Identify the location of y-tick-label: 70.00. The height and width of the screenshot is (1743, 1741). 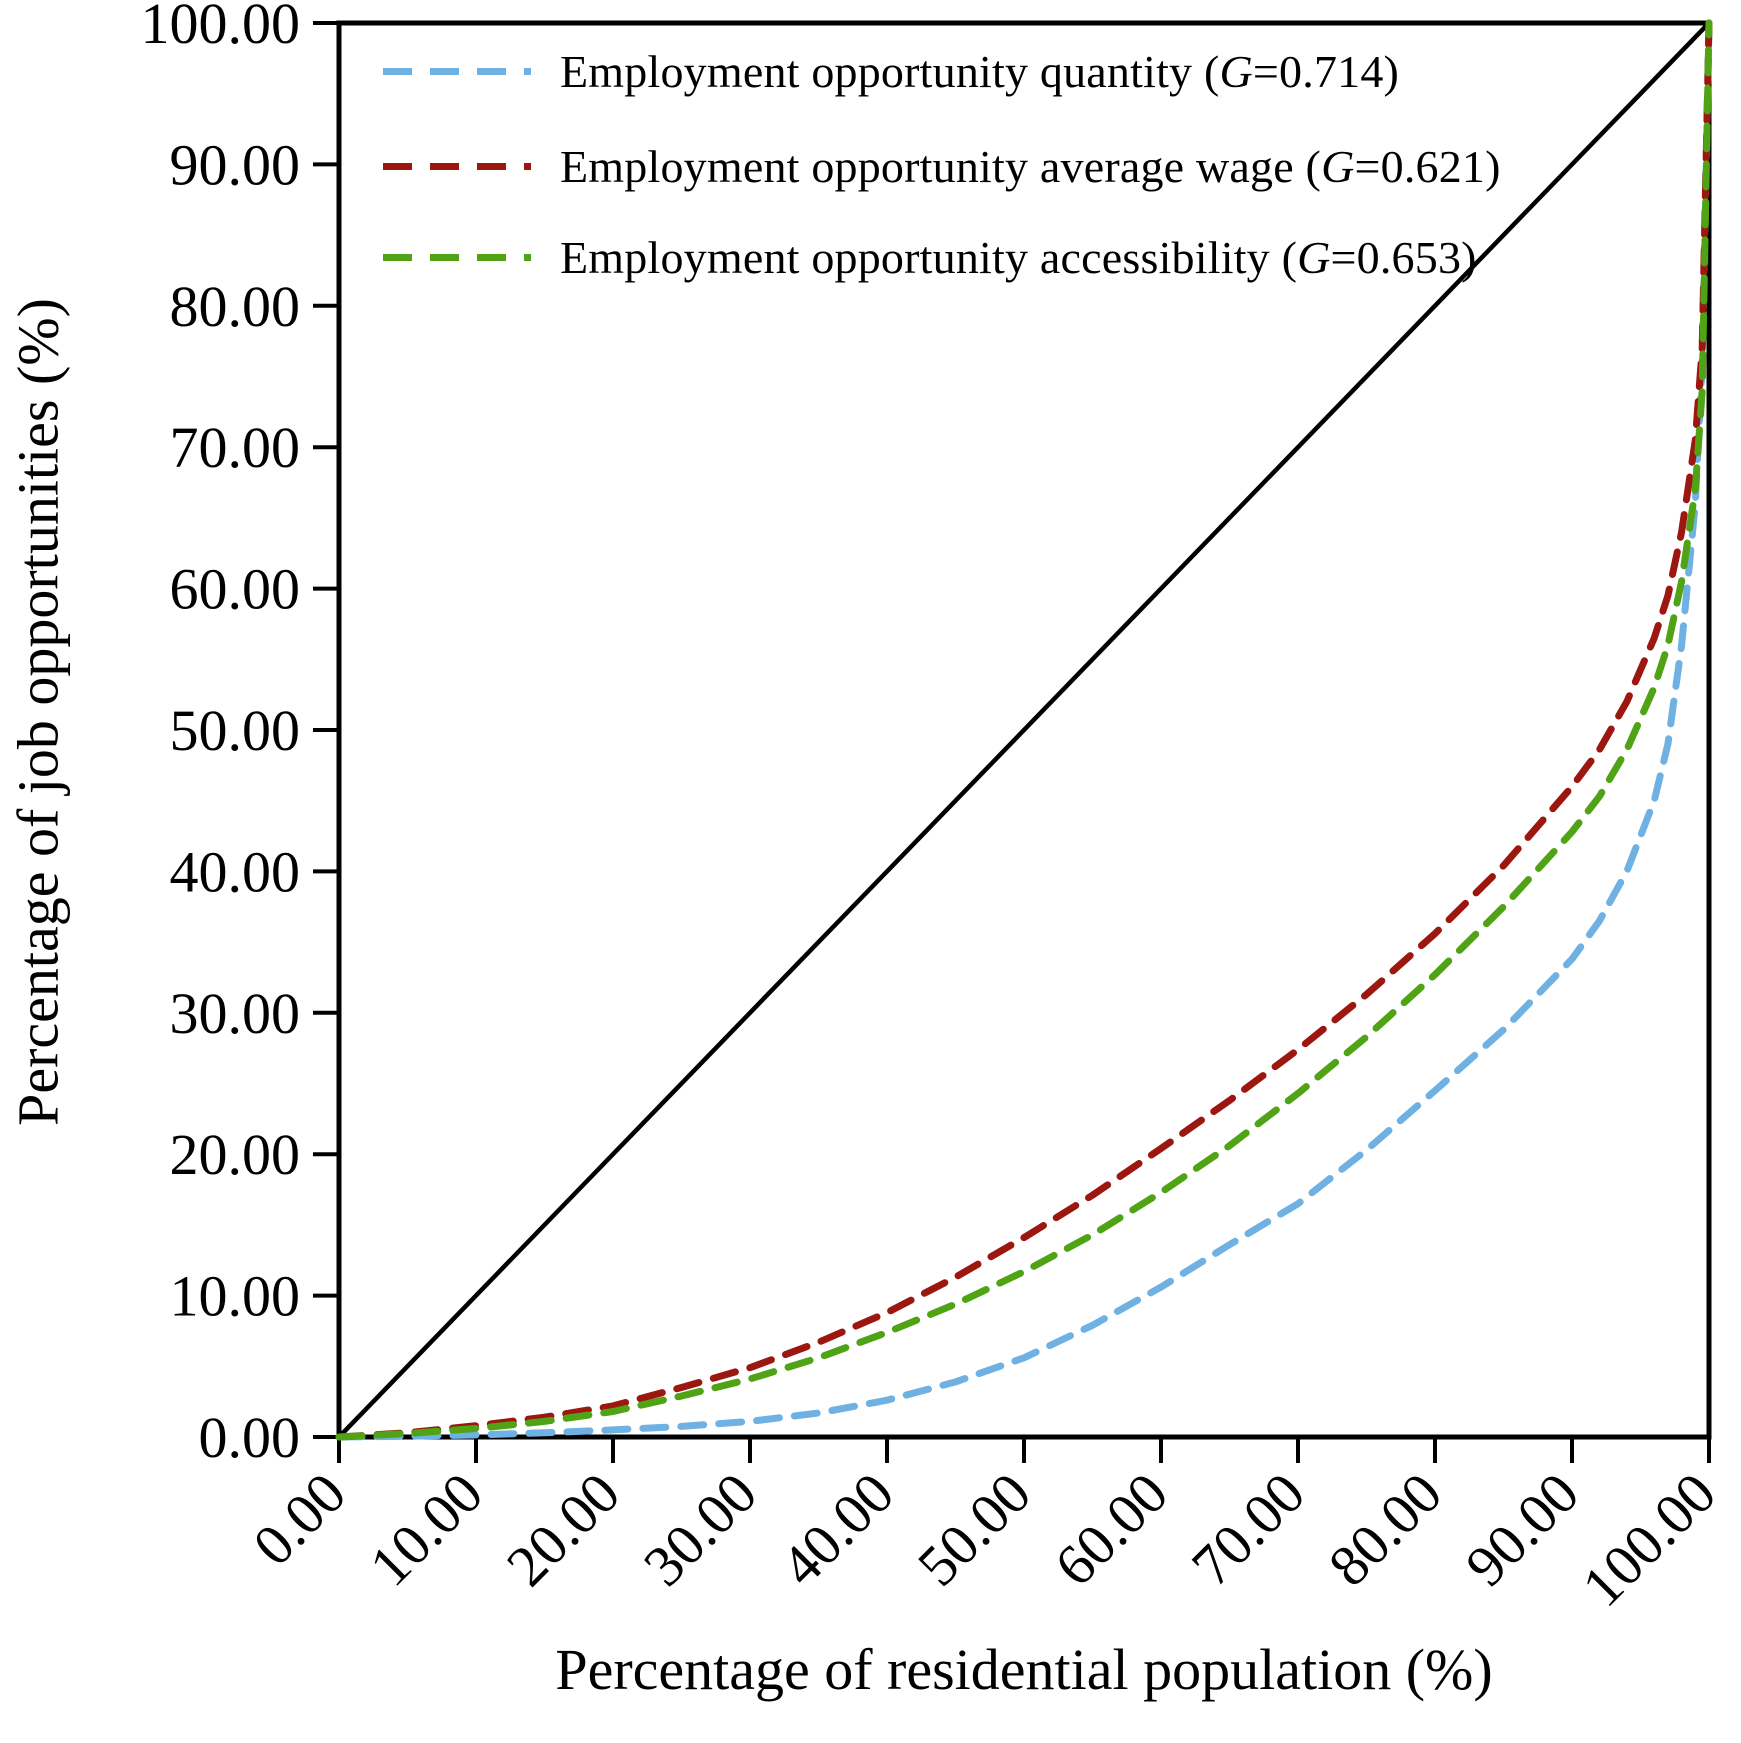
(235, 447).